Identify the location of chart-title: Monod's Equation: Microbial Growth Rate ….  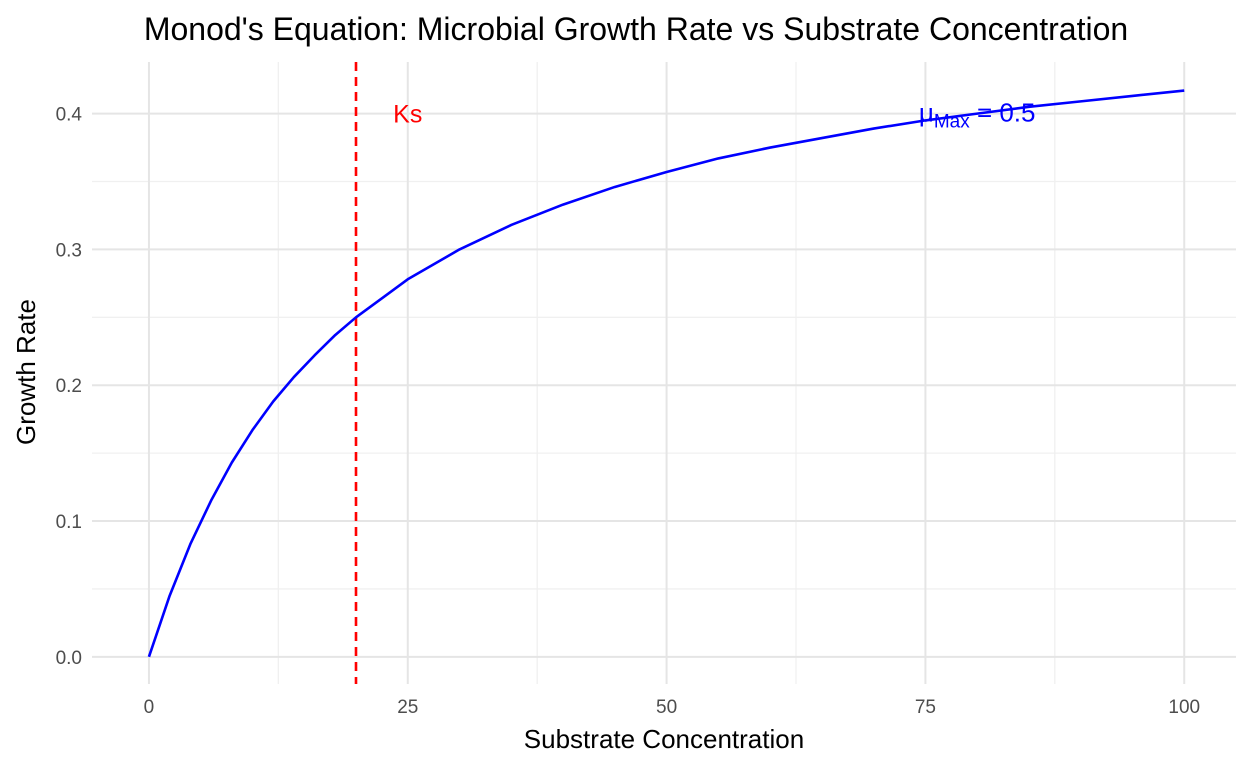
(636, 29).